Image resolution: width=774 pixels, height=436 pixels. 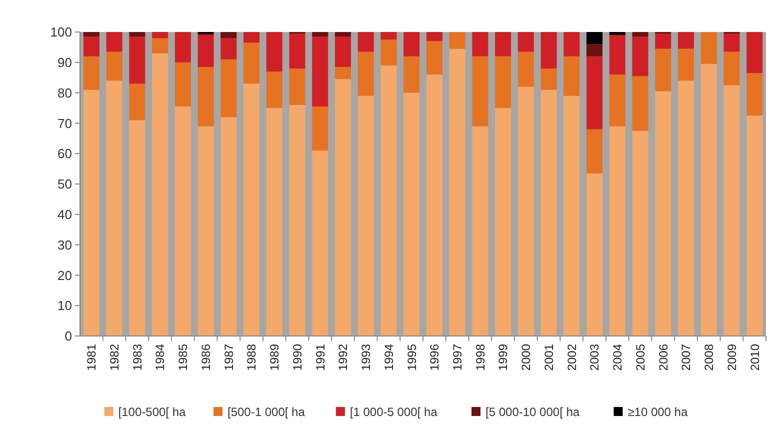 I want to click on x-tick-label: 2004, so click(x=617, y=357).